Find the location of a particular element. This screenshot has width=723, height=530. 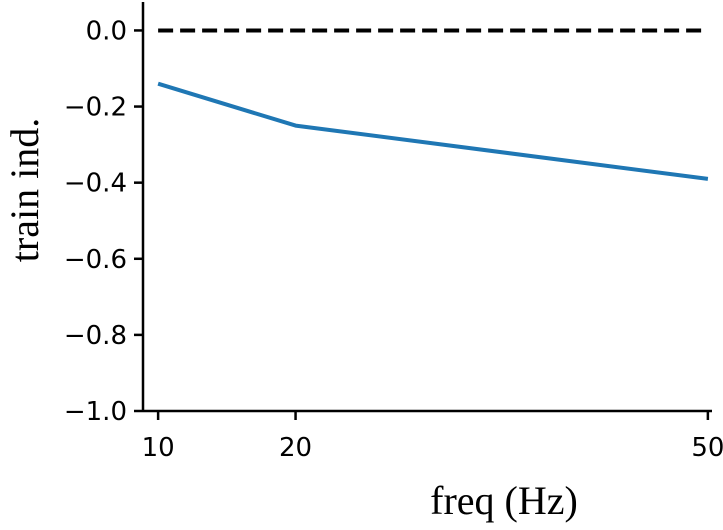

y-tick-label: −0.4 is located at coordinates (95, 184).